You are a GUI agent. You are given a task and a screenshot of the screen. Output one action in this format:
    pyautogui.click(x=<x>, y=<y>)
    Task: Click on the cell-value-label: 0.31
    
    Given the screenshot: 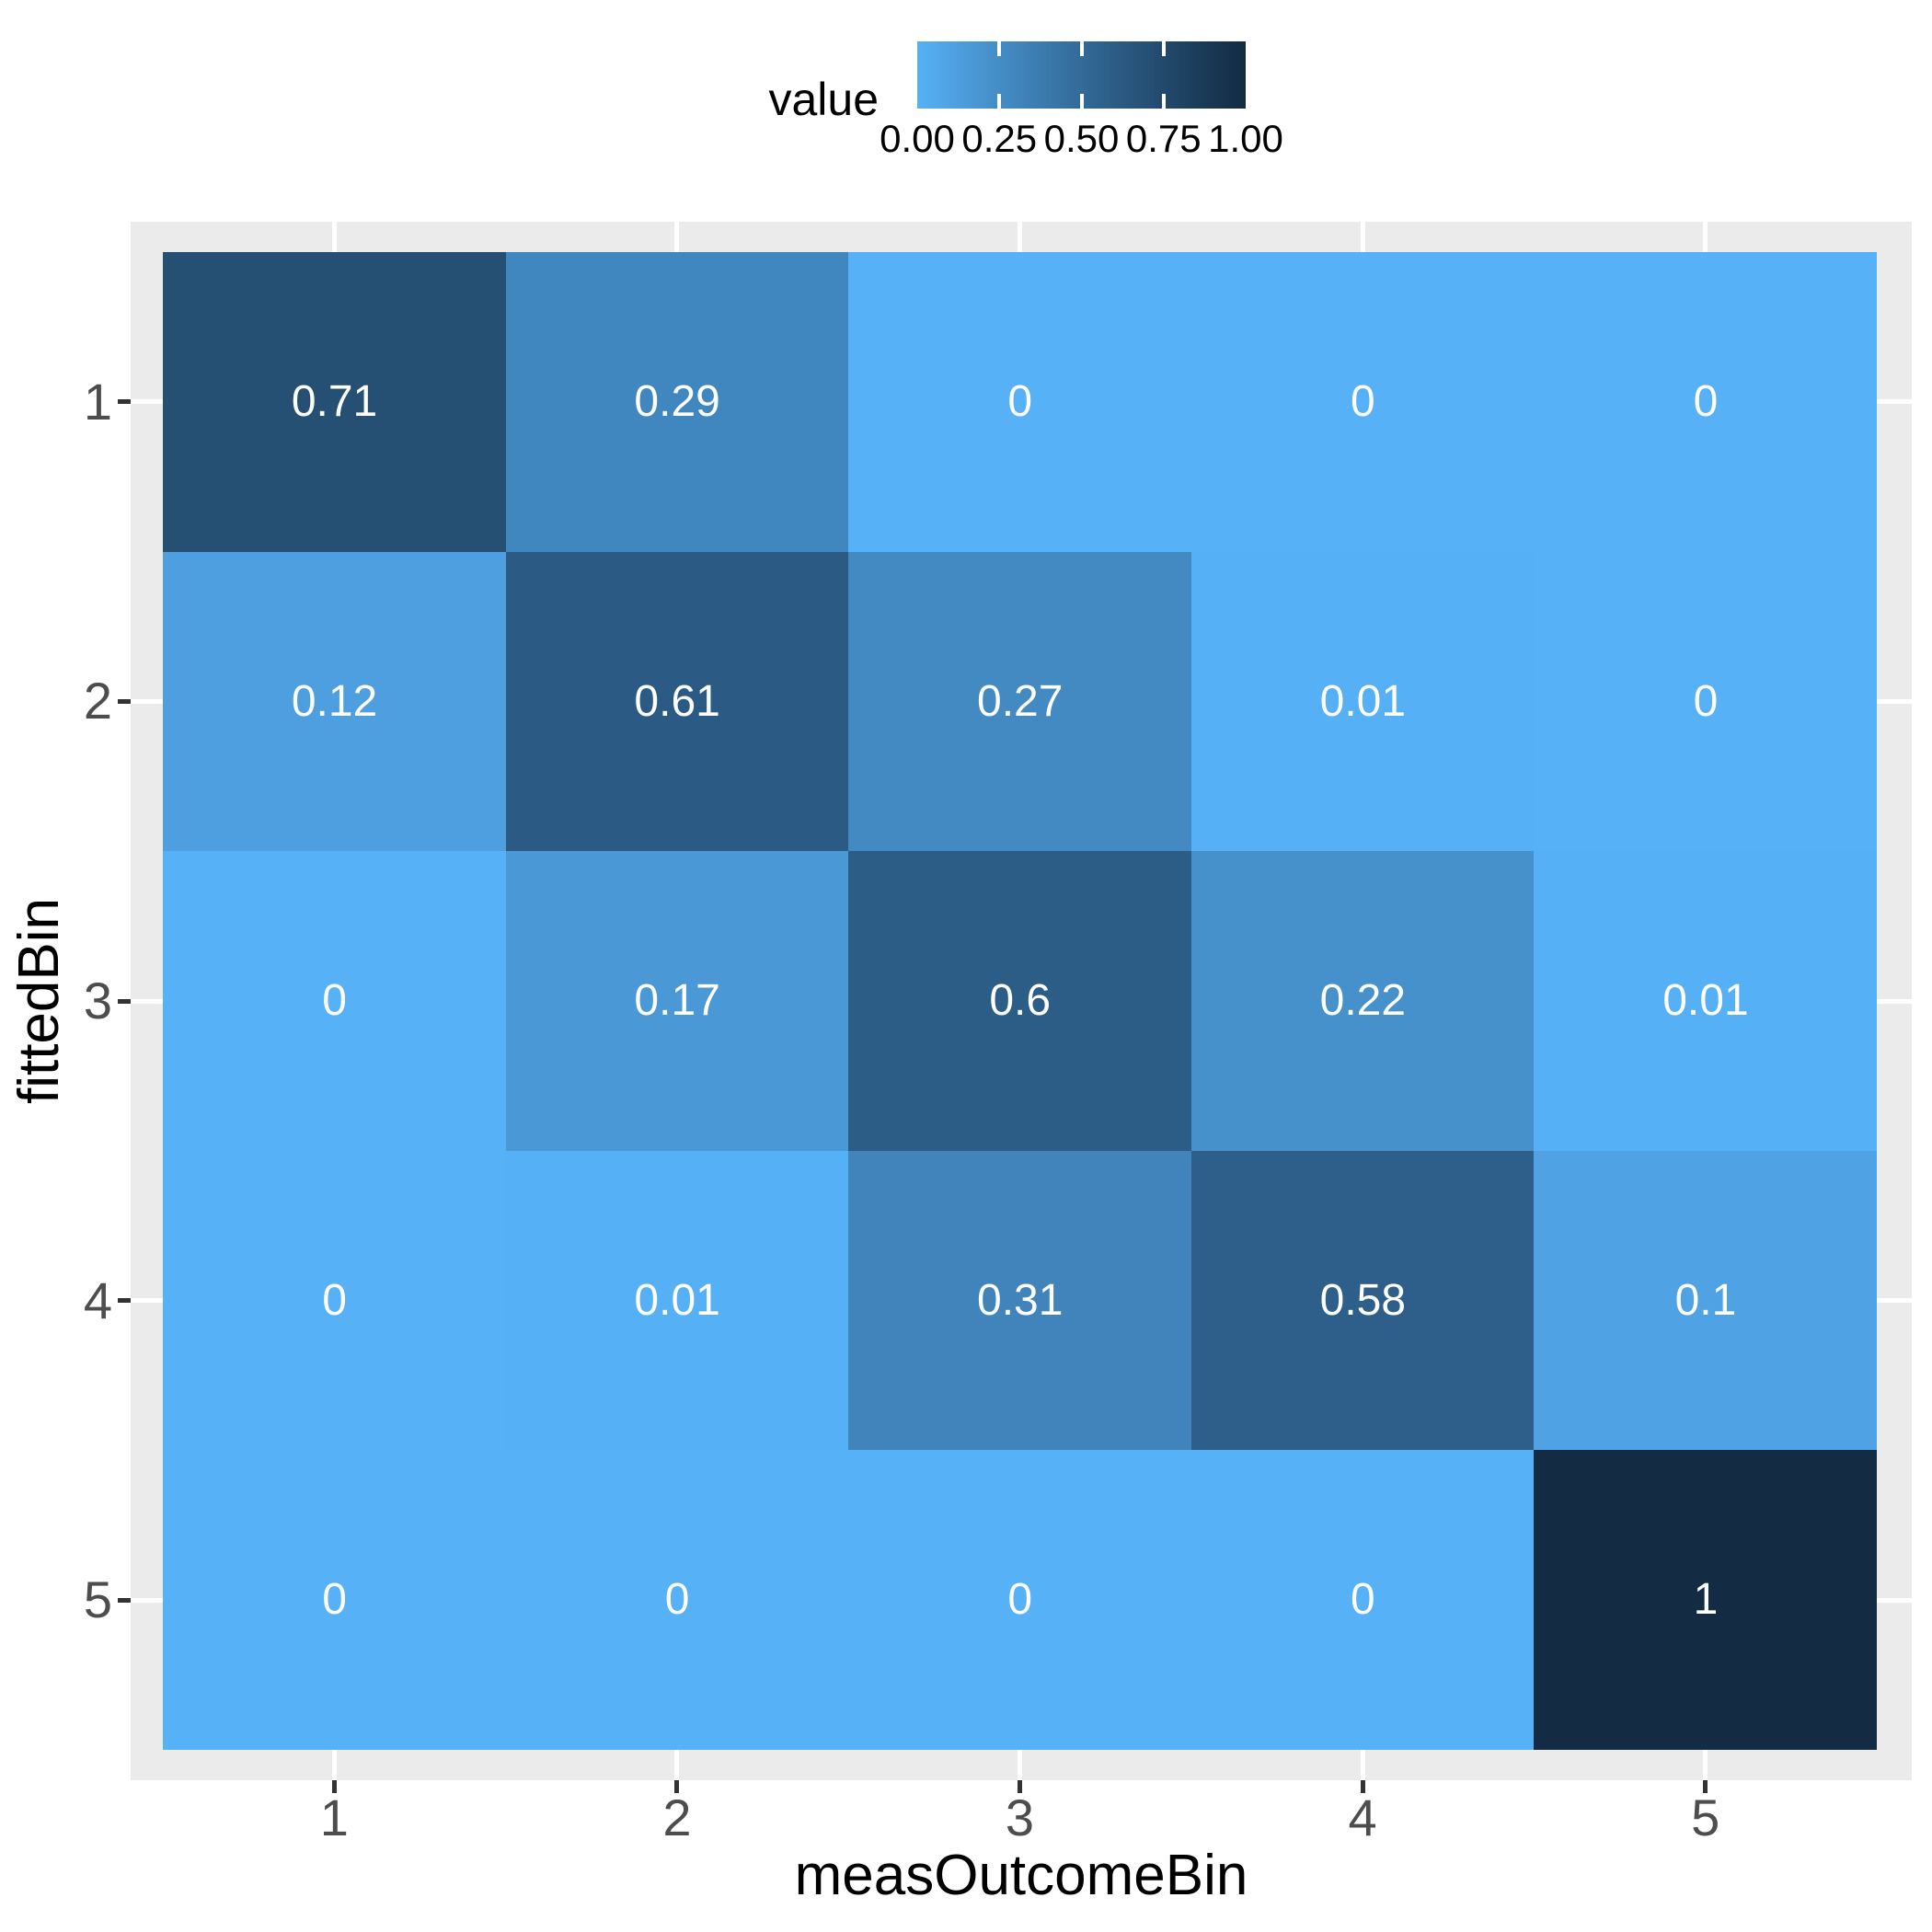 What is the action you would take?
    pyautogui.click(x=1020, y=1300)
    